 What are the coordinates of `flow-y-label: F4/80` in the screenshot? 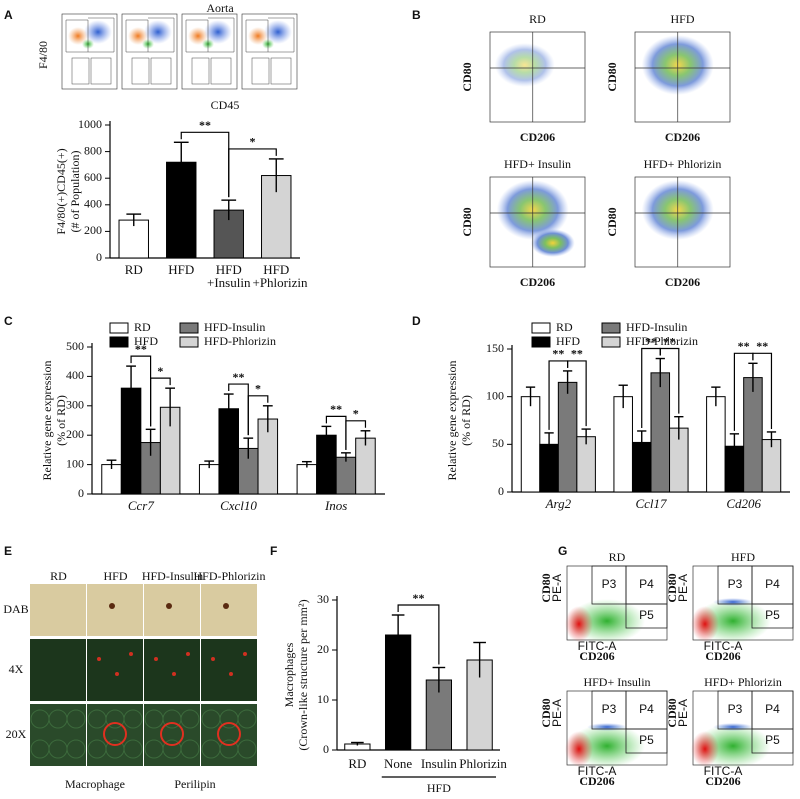 It's located at (43, 55).